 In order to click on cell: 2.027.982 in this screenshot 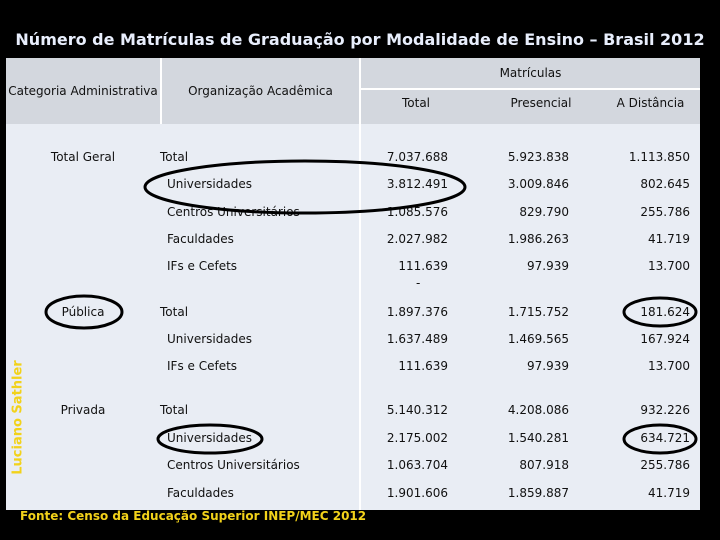, I will do `click(417, 239)`.